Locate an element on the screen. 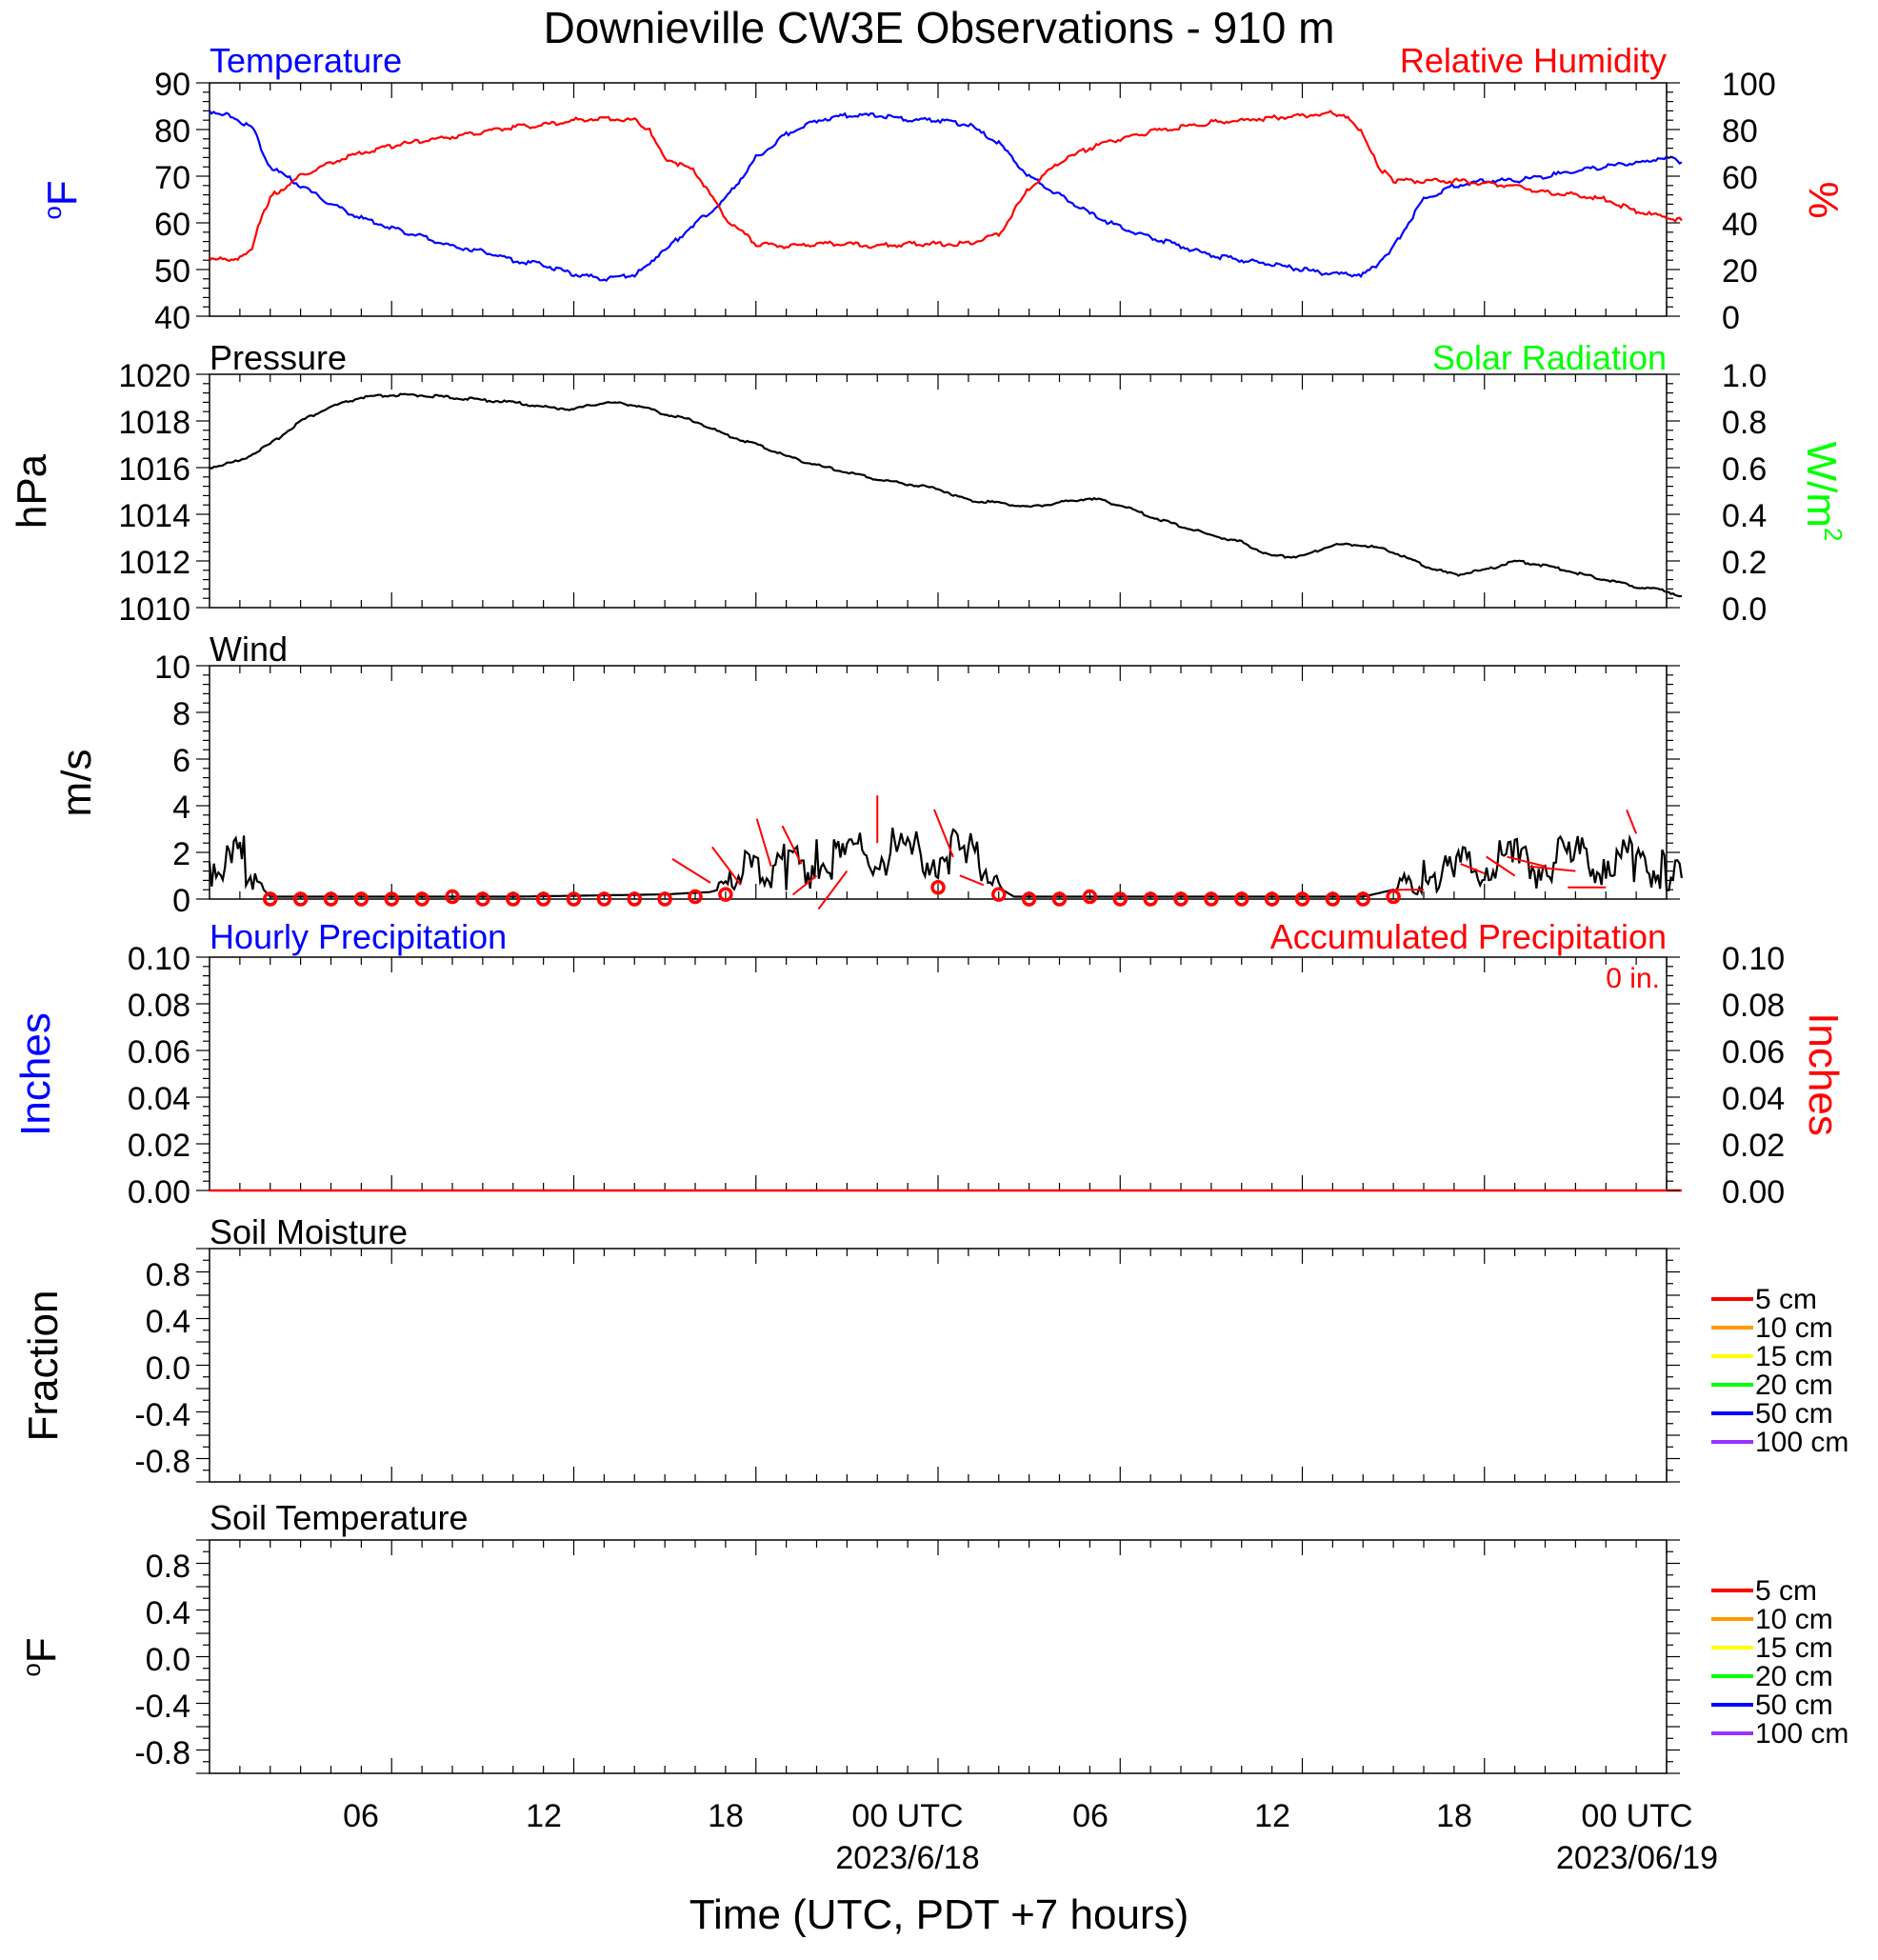  x-tick-date: 2023/6/18 is located at coordinates (907, 1858).